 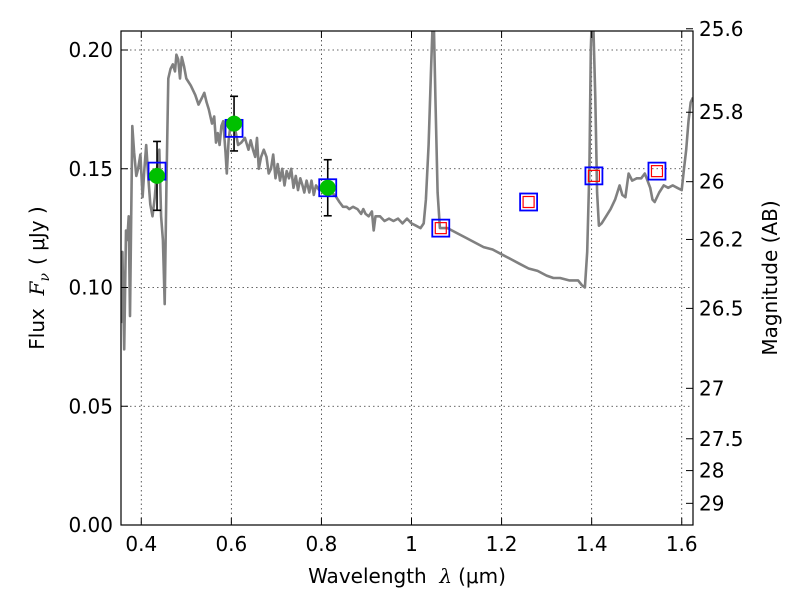 What do you see at coordinates (502, 544) in the screenshot?
I see `x-tick-label: 1.2` at bounding box center [502, 544].